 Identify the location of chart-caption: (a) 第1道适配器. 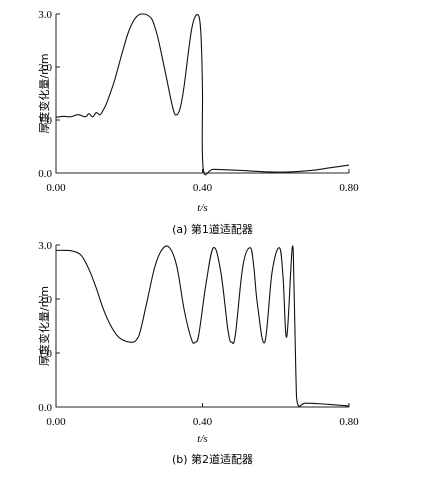
(212, 229).